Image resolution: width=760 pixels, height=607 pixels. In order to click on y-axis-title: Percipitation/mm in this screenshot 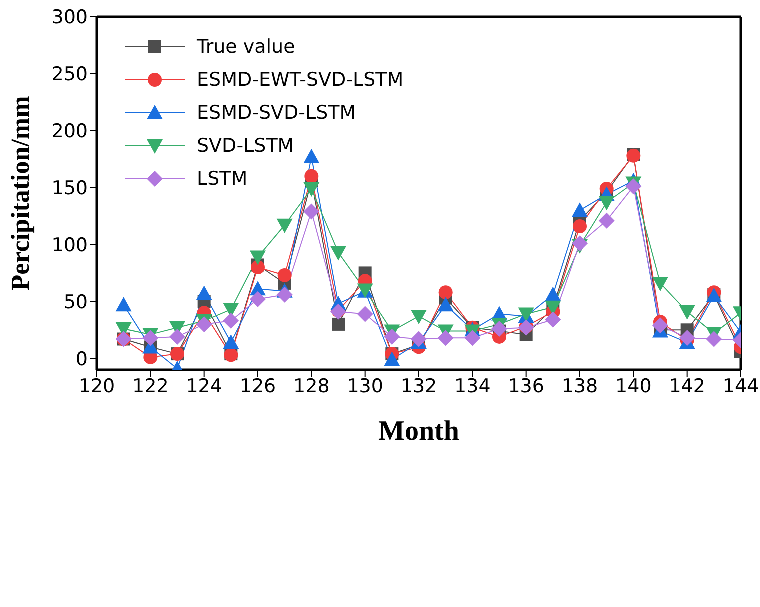, I will do `click(21, 193)`.